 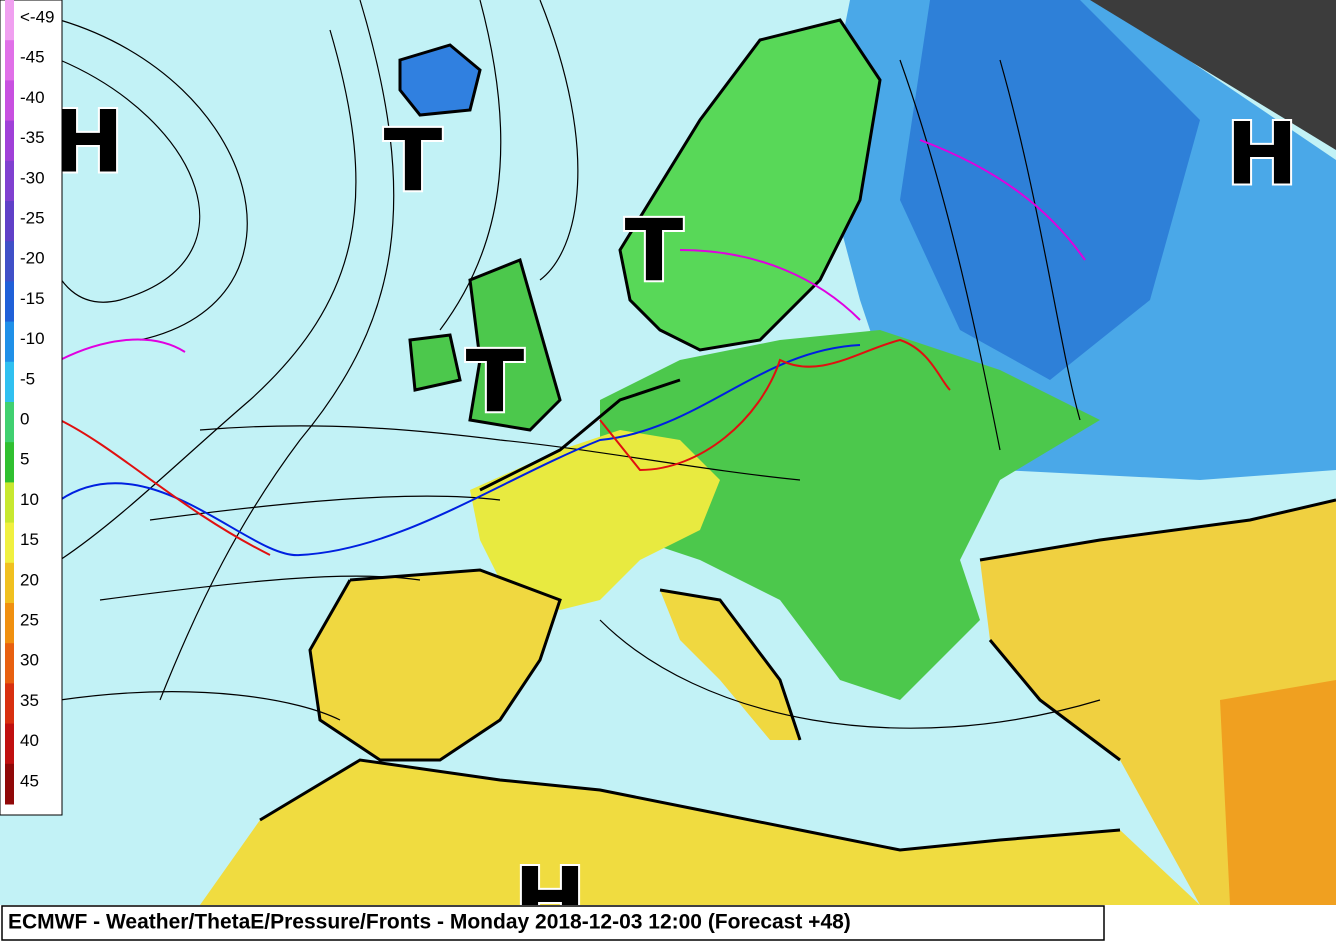 I want to click on colorbar-label: -20, so click(x=32, y=258).